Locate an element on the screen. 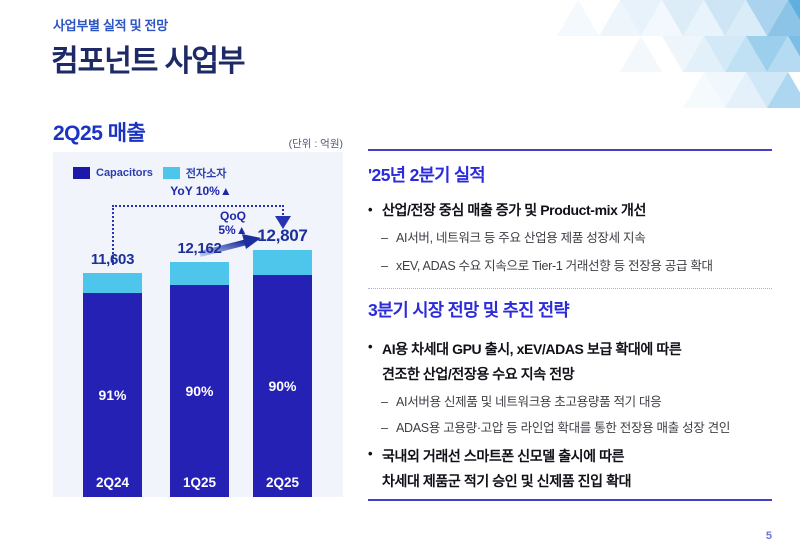 The height and width of the screenshot is (555, 800). bar-group: 12,807 90% 2Q25 is located at coordinates (282, 361).